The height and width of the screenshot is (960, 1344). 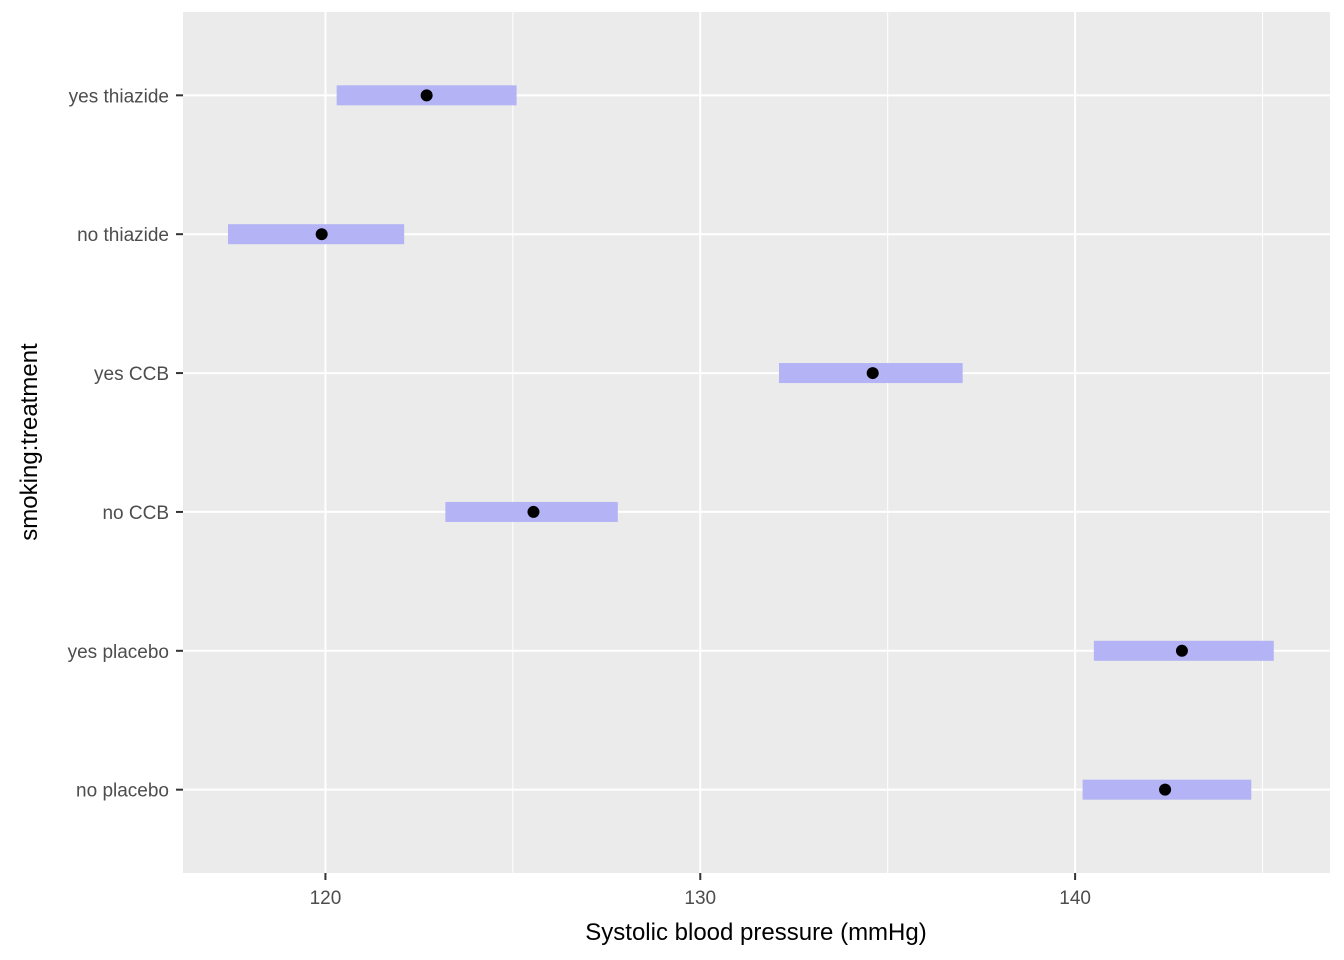 What do you see at coordinates (700, 898) in the screenshot?
I see `x-tick-label: 130` at bounding box center [700, 898].